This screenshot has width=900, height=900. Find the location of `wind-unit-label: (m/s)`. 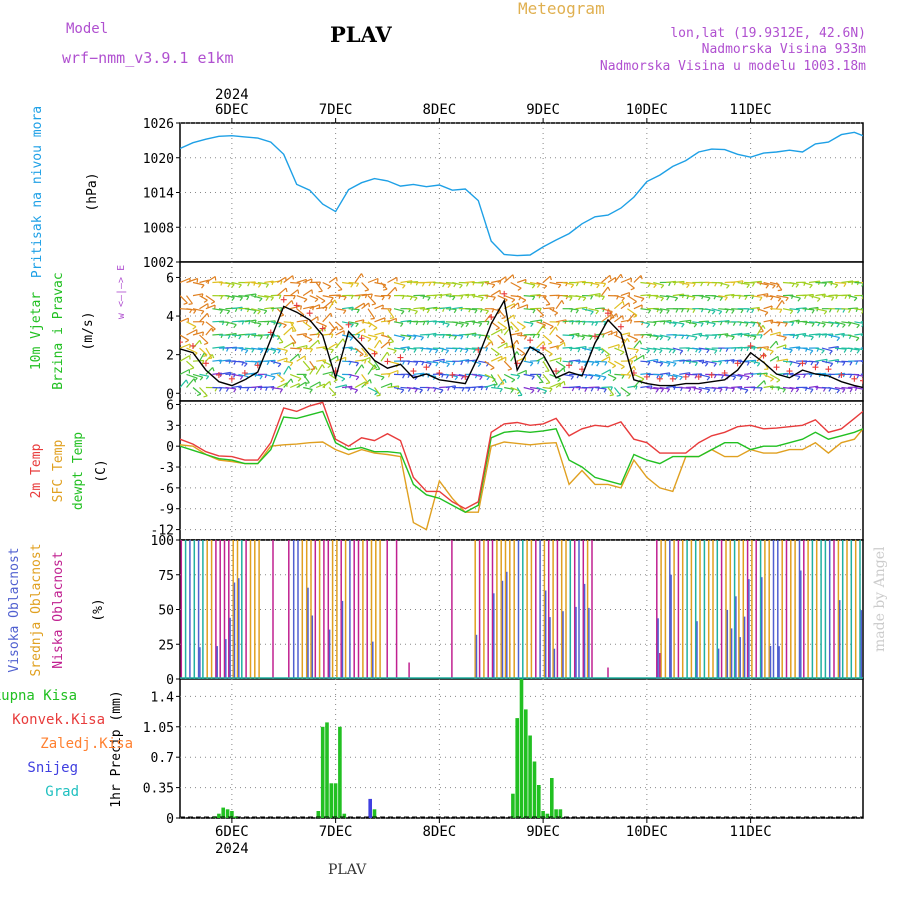

wind-unit-label: (m/s) is located at coordinates (88, 330).